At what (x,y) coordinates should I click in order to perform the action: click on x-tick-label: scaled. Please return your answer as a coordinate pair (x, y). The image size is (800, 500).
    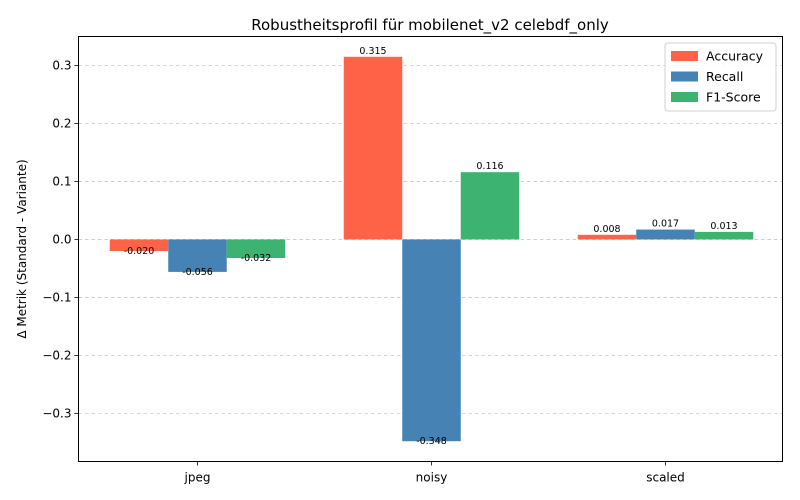
    Looking at the image, I should click on (665, 478).